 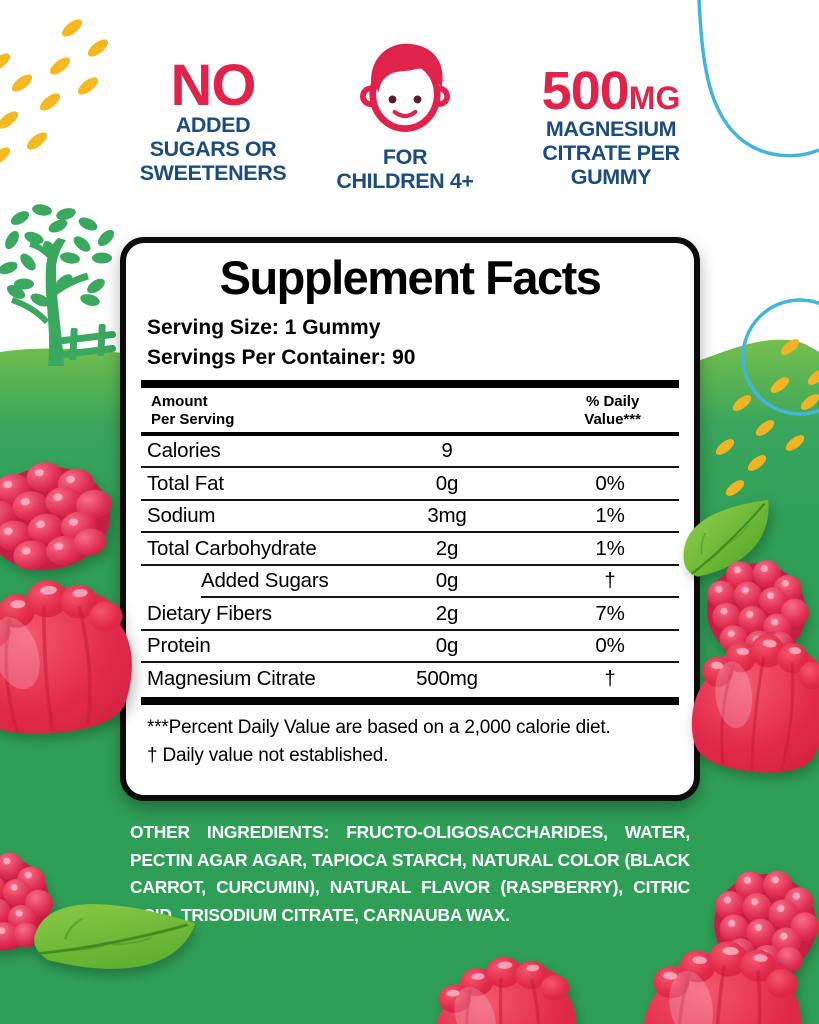 I want to click on facts-row: Total Carbohydrate 2g 1%, so click(x=410, y=548).